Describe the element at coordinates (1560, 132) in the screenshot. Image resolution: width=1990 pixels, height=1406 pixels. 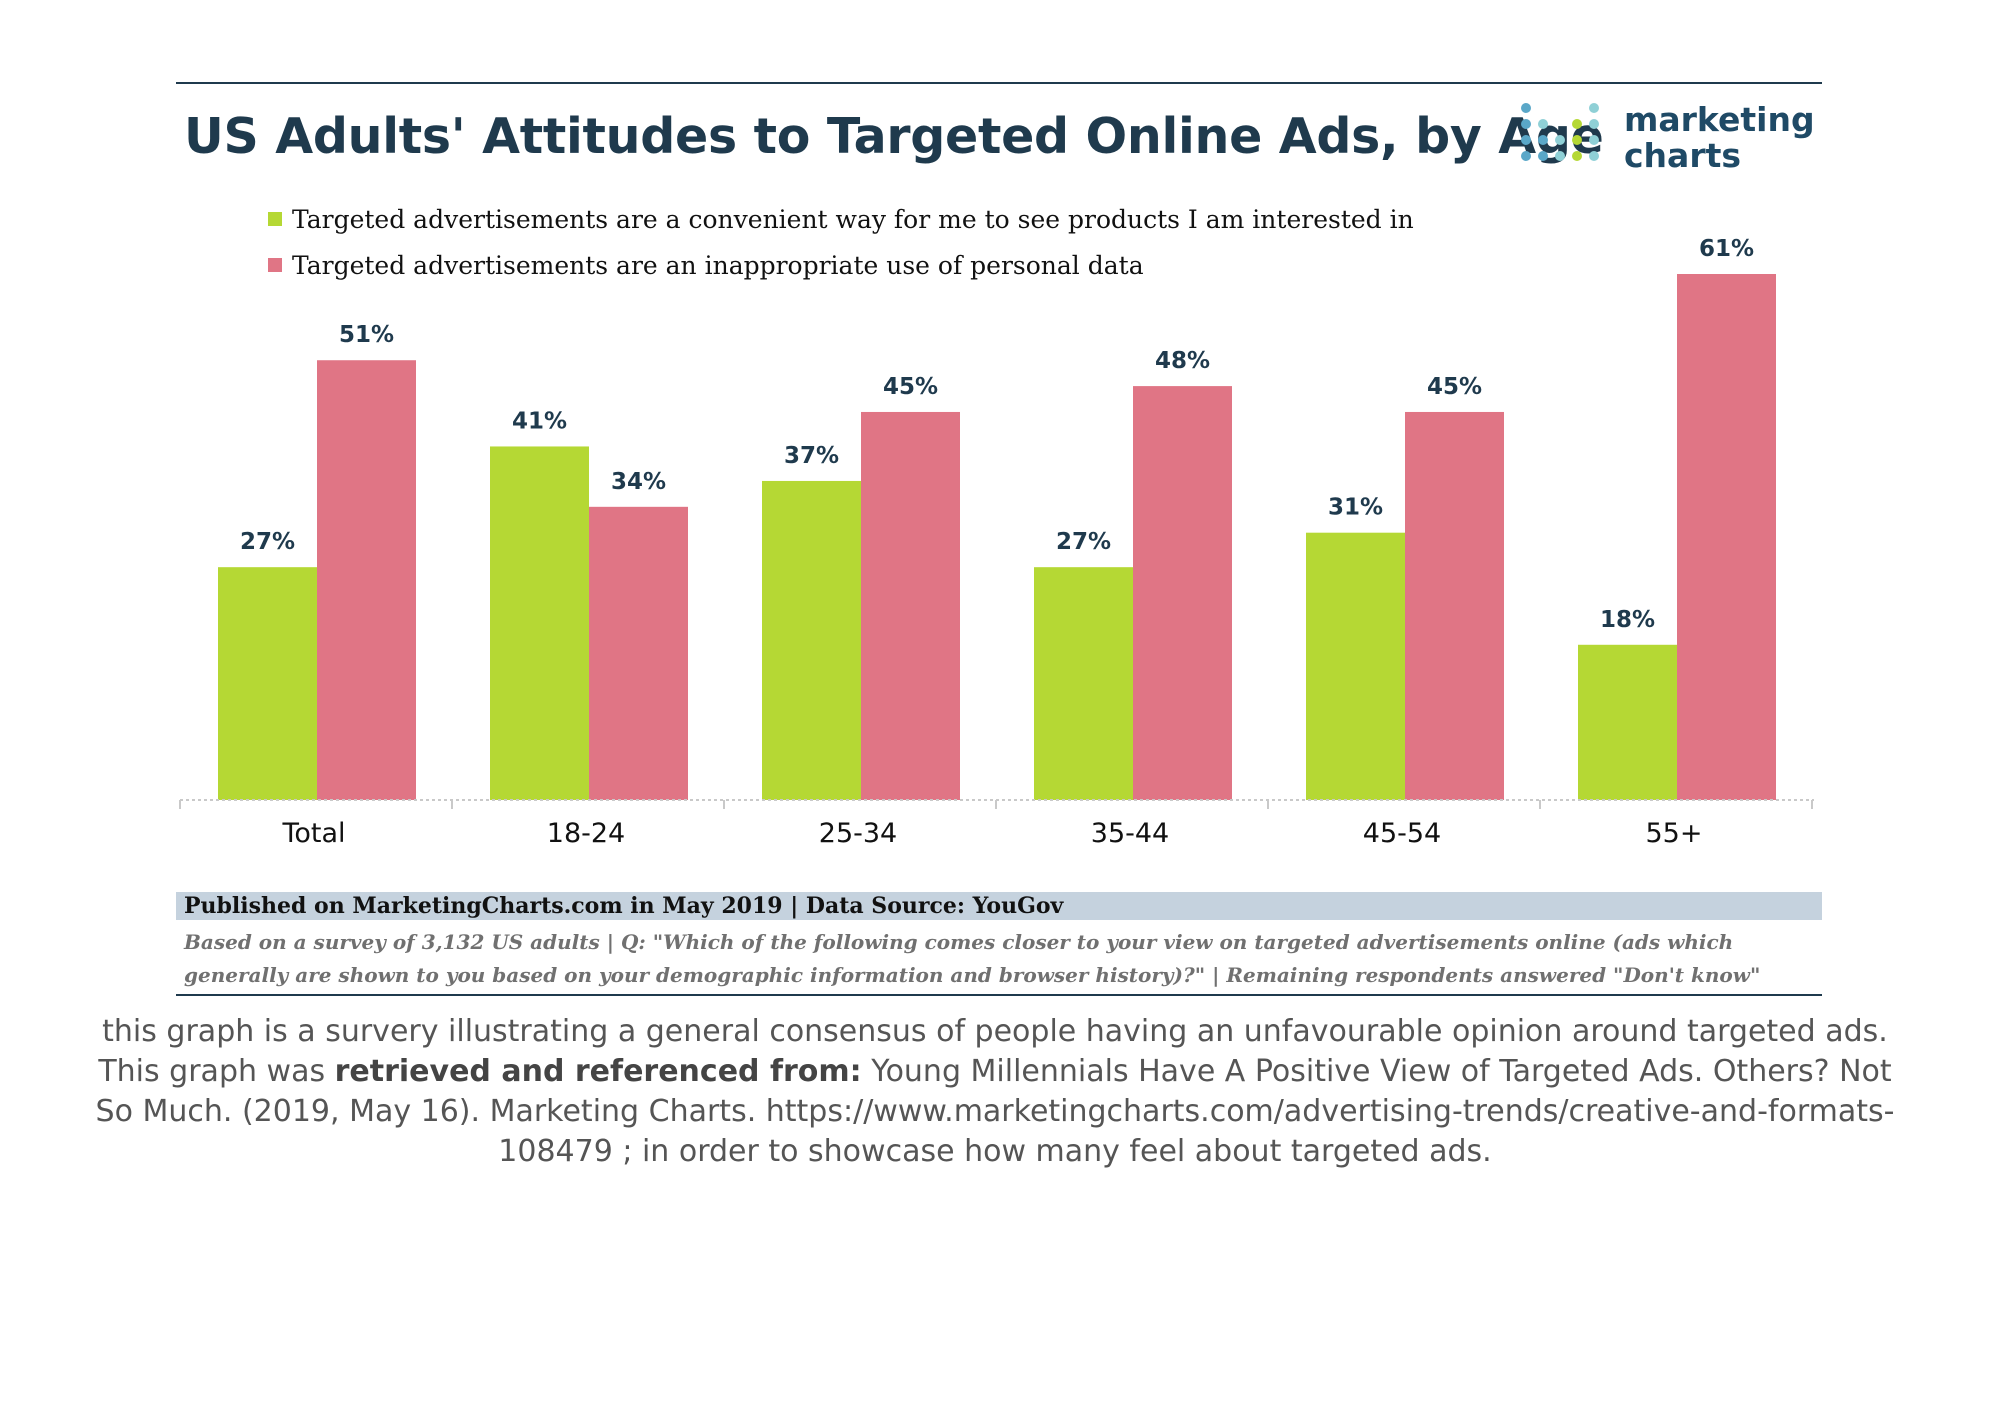
I see `logo-dots-icon` at that location.